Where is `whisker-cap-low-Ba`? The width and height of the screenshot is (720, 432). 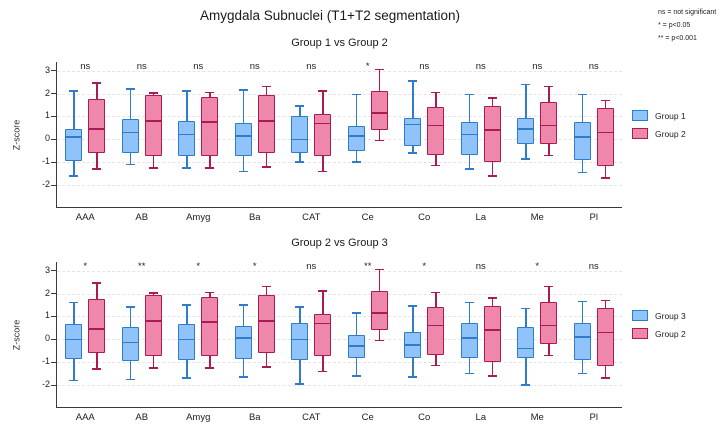 whisker-cap-low-Ba is located at coordinates (266, 367).